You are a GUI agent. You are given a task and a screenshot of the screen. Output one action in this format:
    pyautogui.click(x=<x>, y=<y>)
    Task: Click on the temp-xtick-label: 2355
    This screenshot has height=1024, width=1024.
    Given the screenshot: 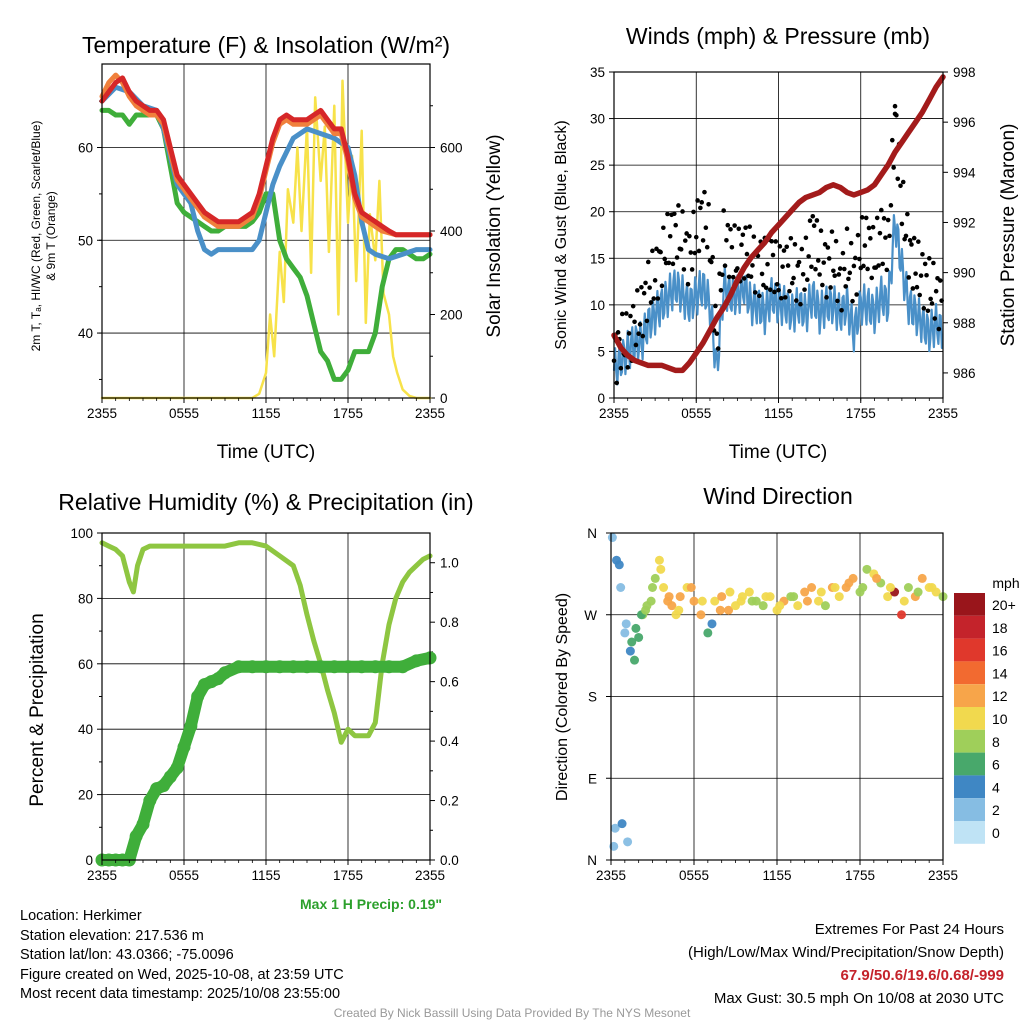 What is the action you would take?
    pyautogui.click(x=102, y=413)
    